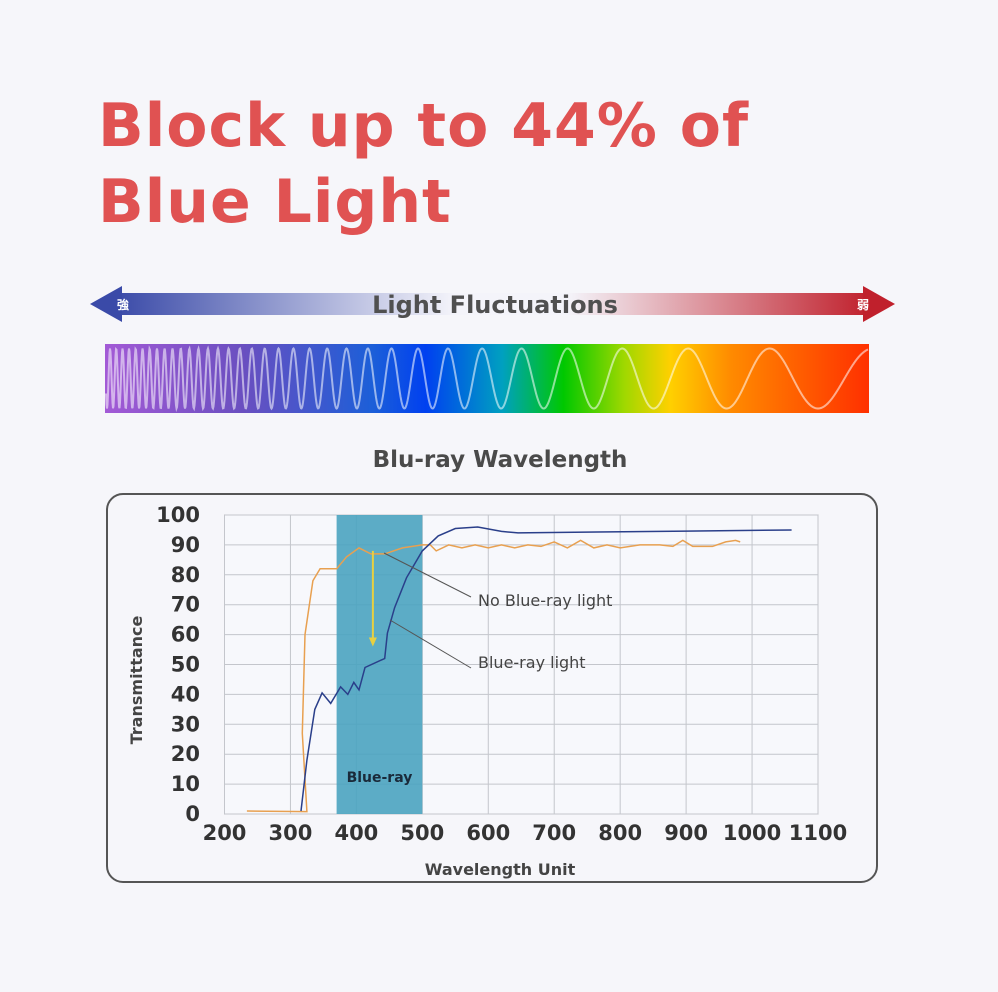 This screenshot has height=992, width=998. What do you see at coordinates (488, 833) in the screenshot?
I see `x-tick-label: 600` at bounding box center [488, 833].